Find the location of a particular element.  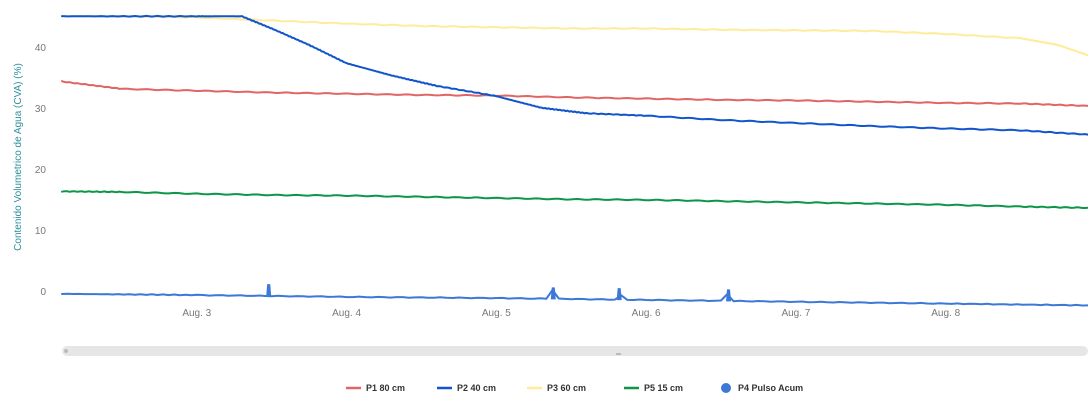

legend-item: P1 80 cm is located at coordinates (375, 388).